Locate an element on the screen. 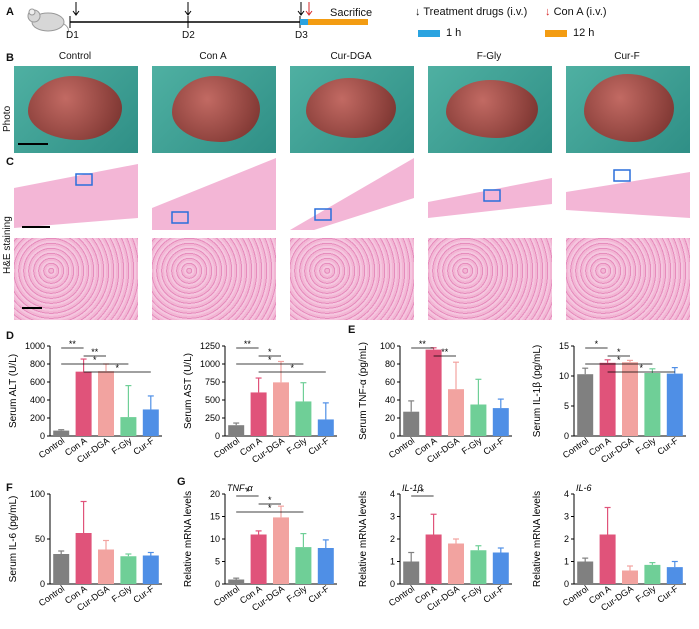 The image size is (699, 629). col-title-control: Control is located at coordinates (75, 56).